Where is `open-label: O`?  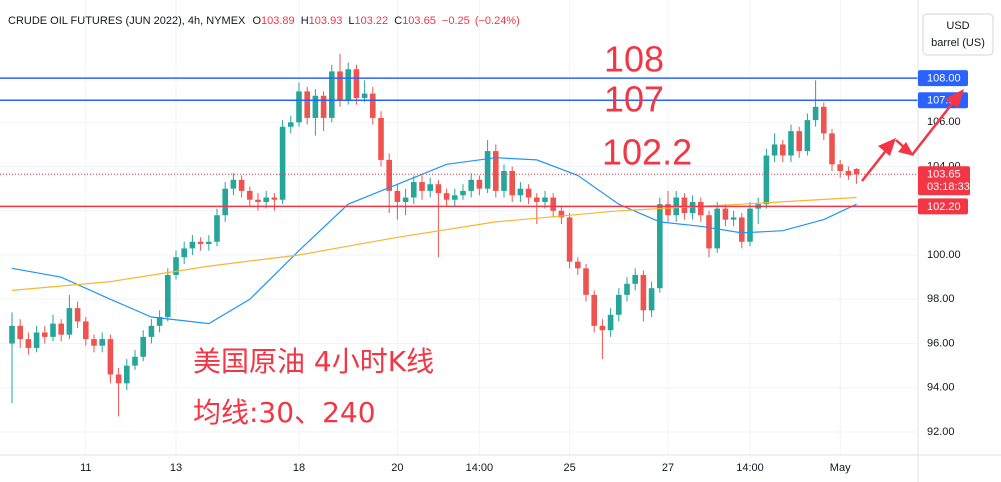
open-label: O is located at coordinates (256, 21).